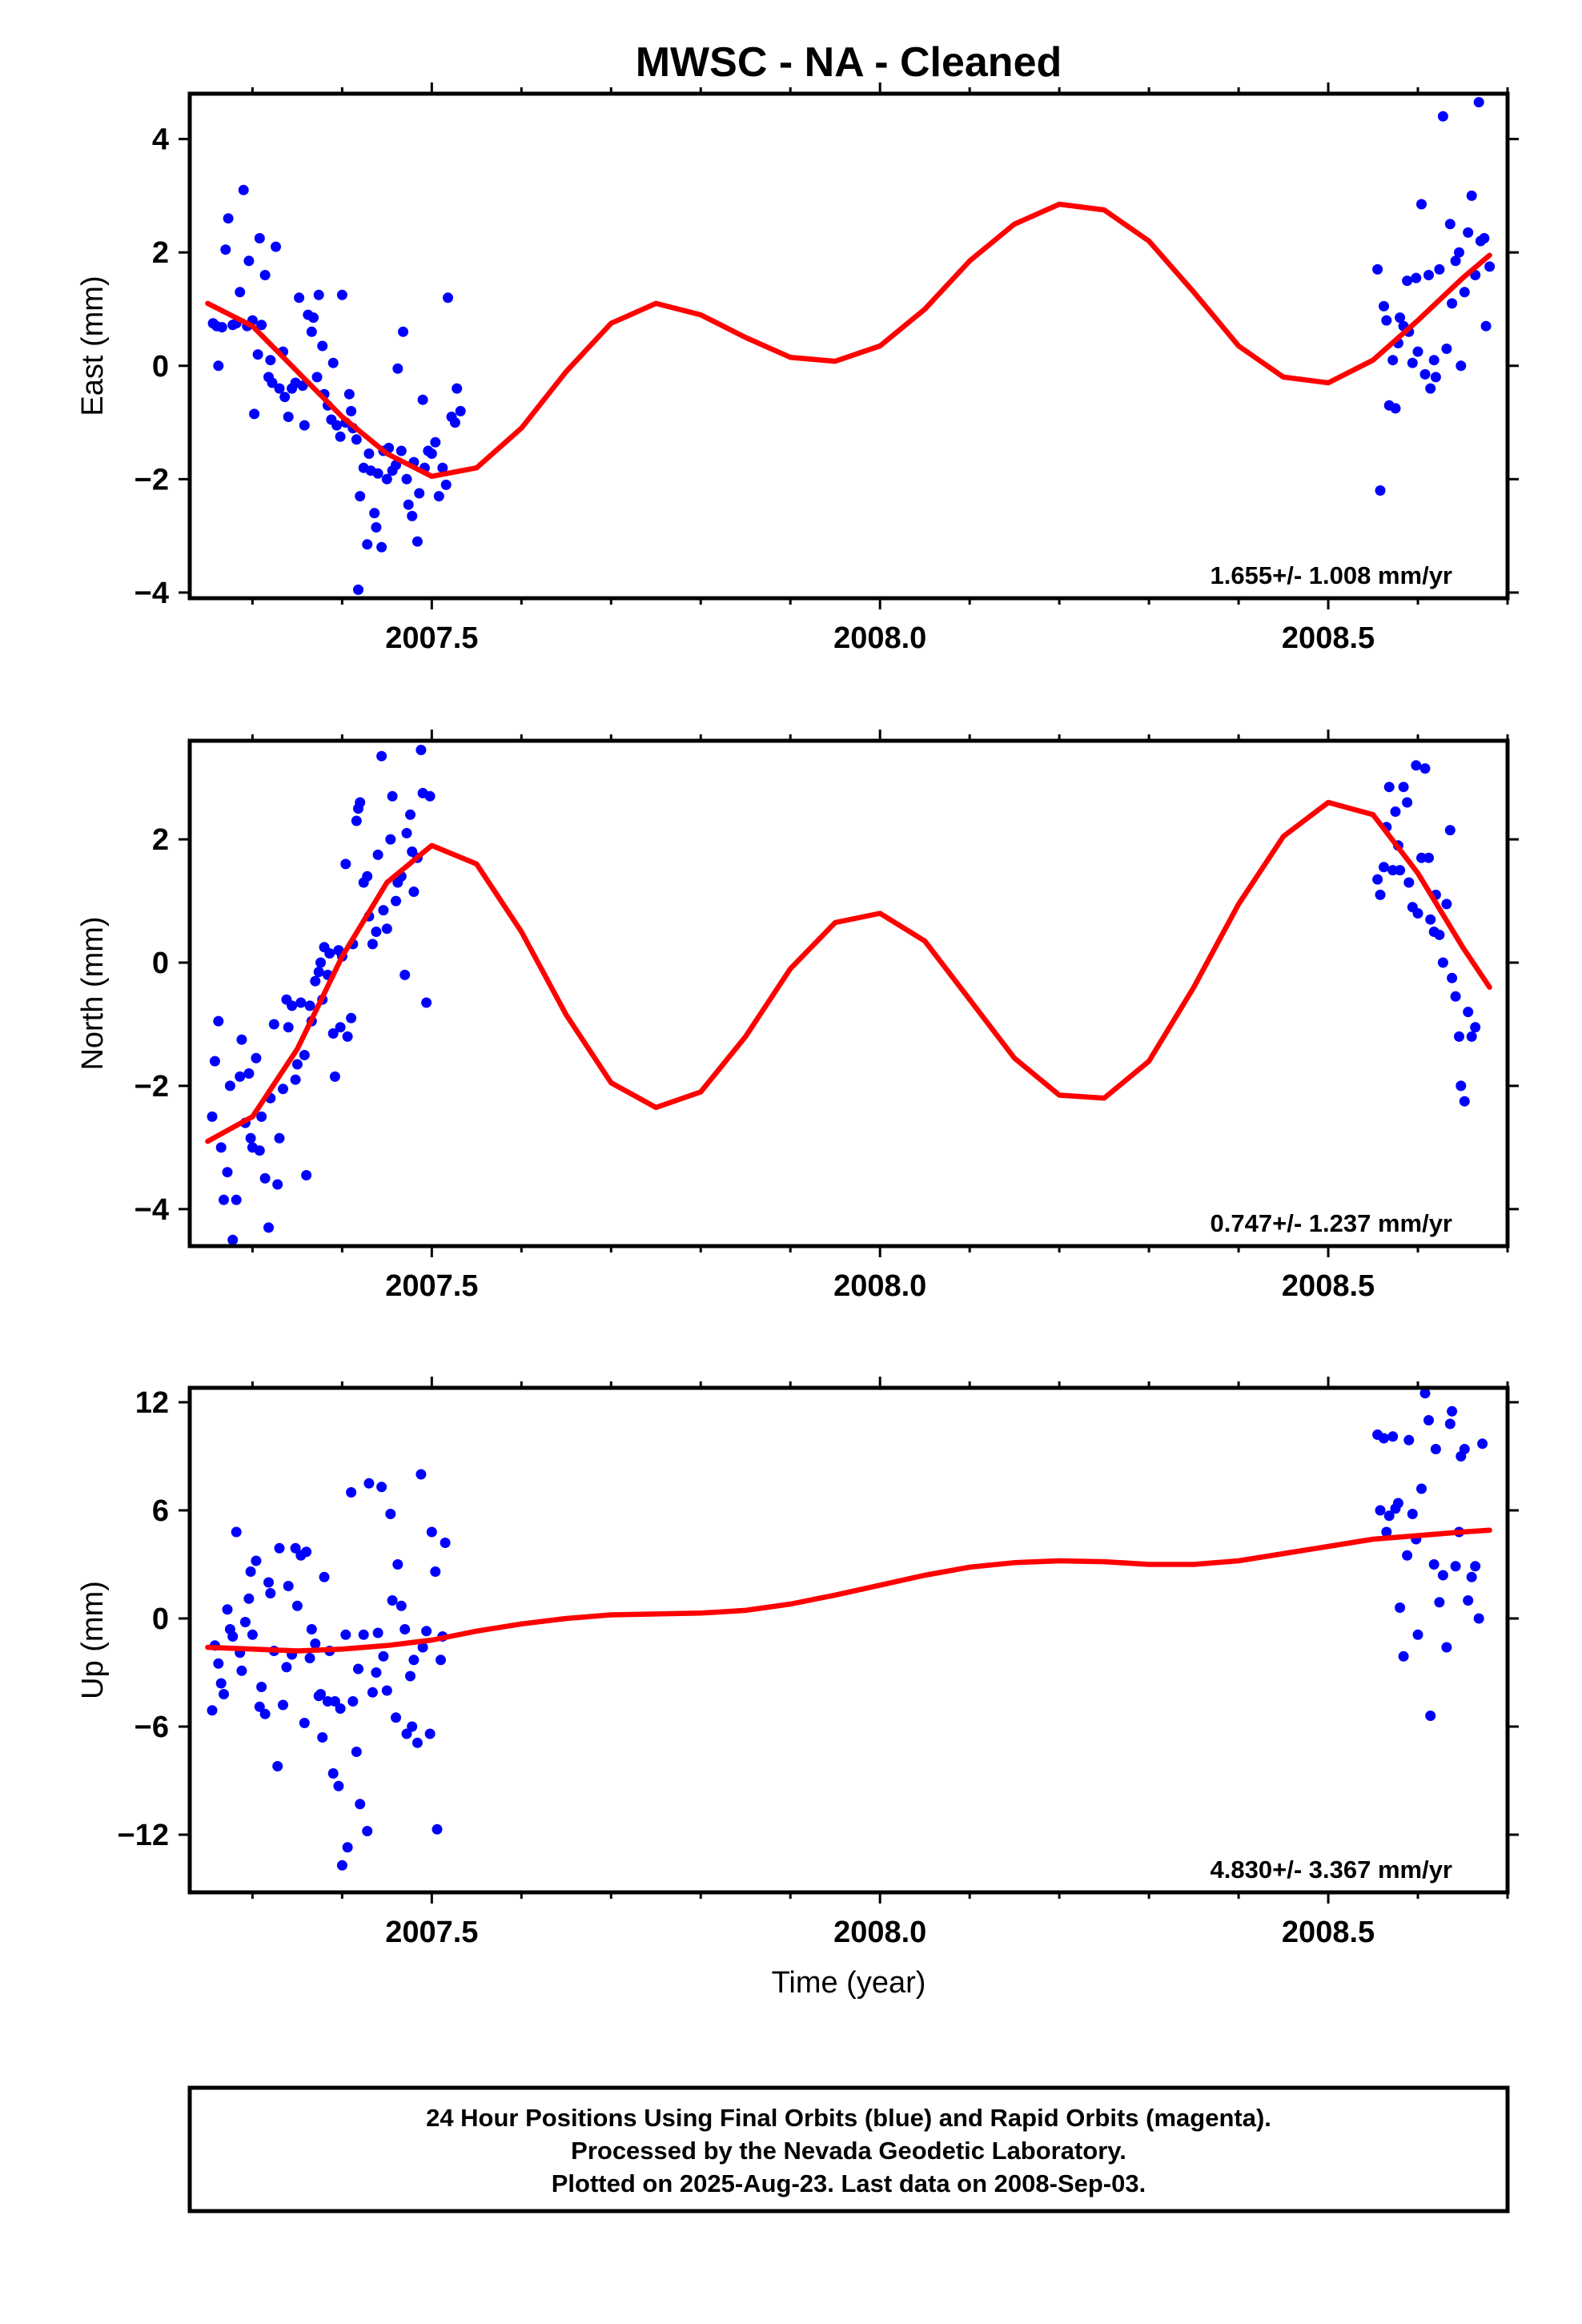  What do you see at coordinates (152, 1403) in the screenshot?
I see `up-y-tick-label: 12` at bounding box center [152, 1403].